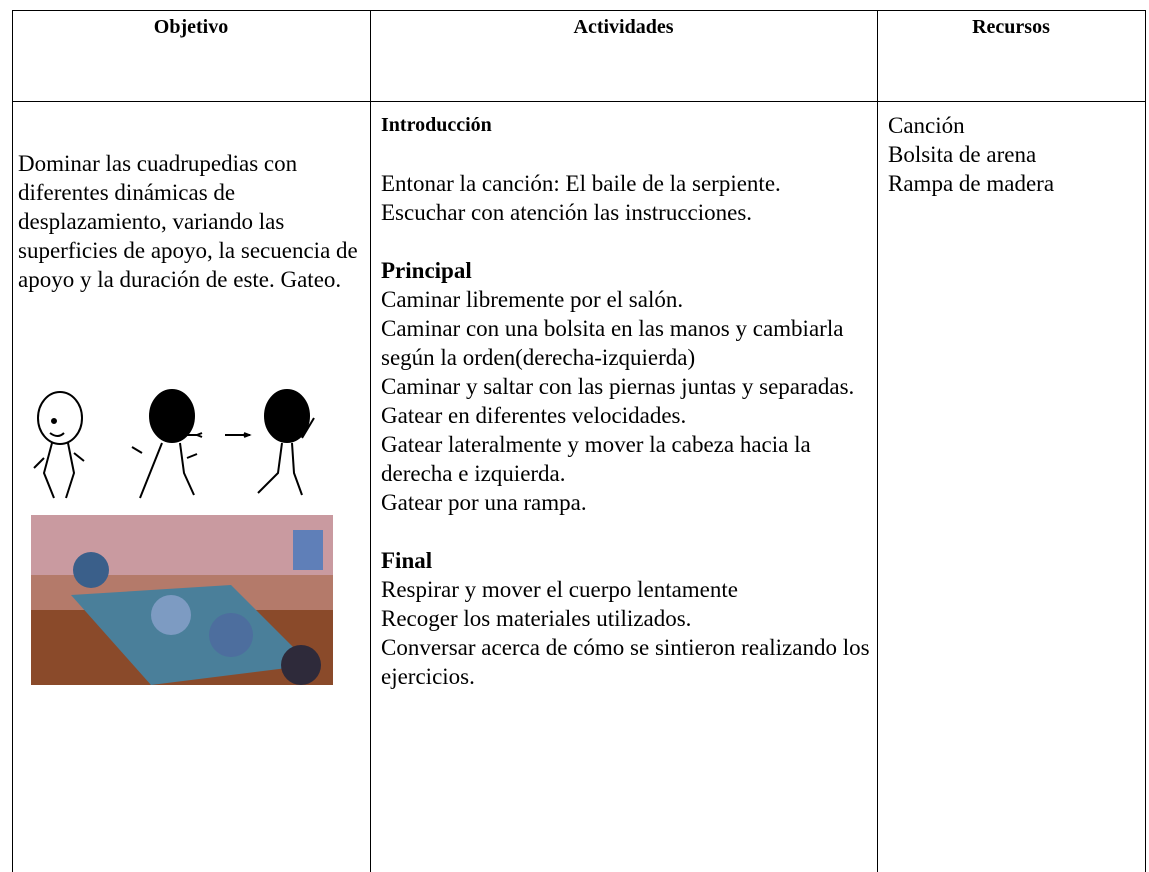  Describe the element at coordinates (484, 502) in the screenshot. I see `activity-item: Gatear por una rampa.` at that location.